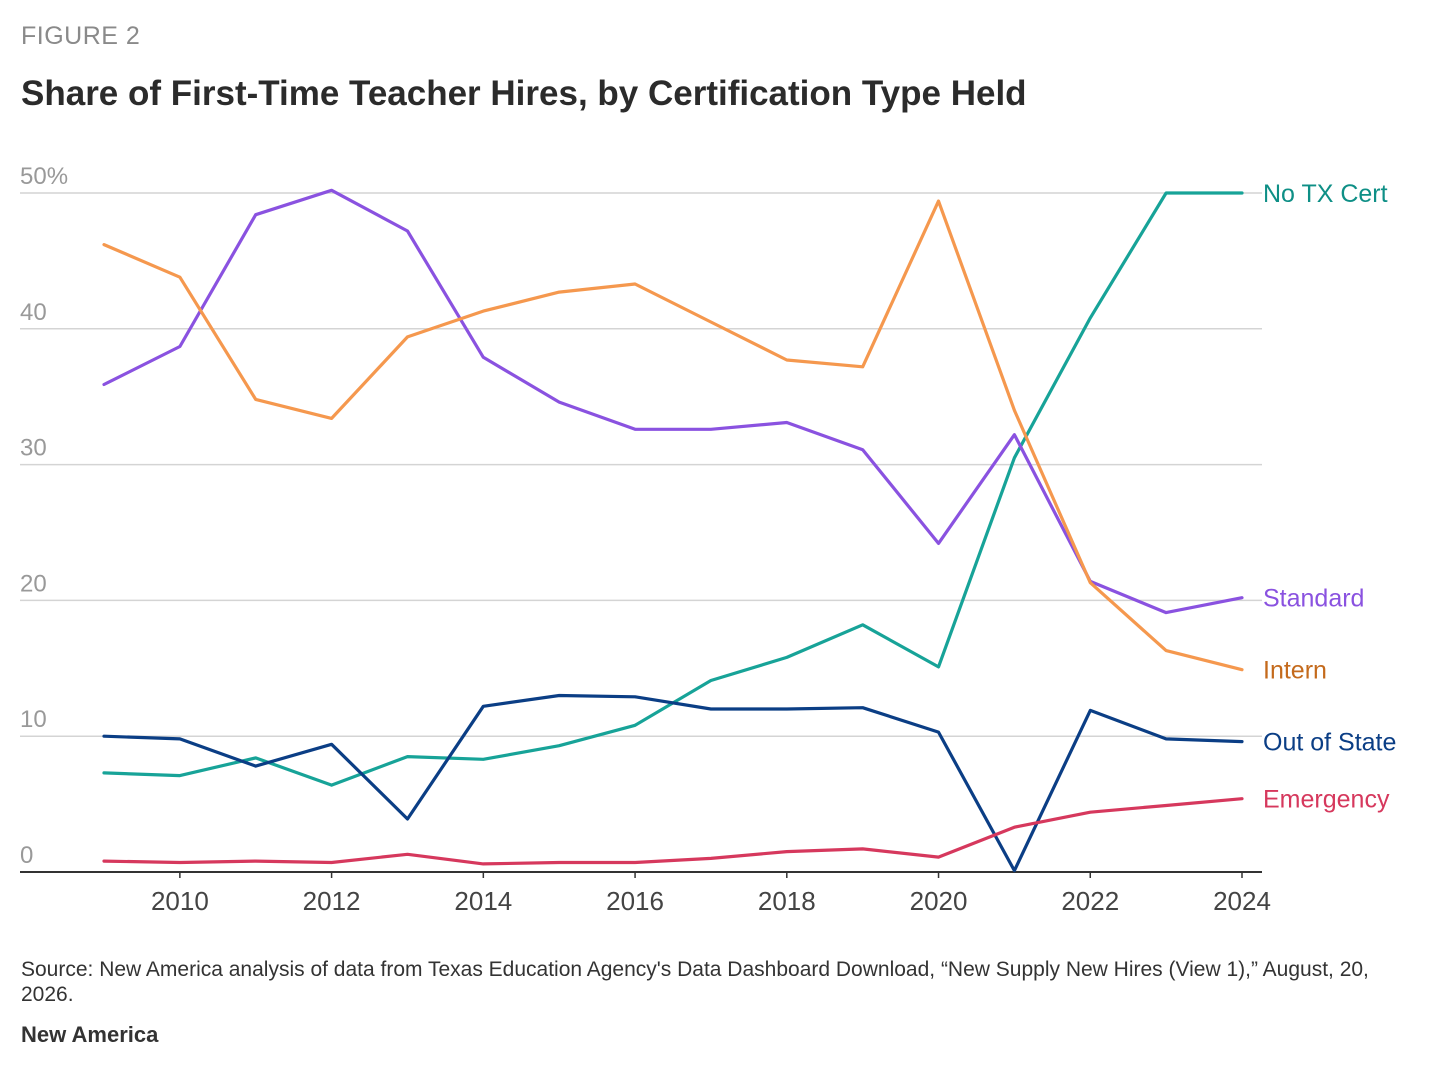 The height and width of the screenshot is (1070, 1440). I want to click on y-tick-label-0: 0, so click(26, 855).